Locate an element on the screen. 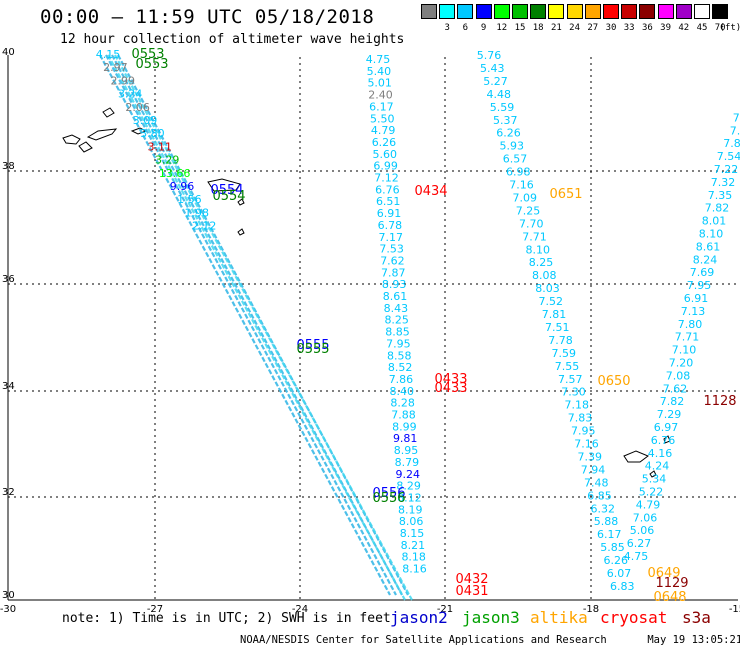  wave-height-value: 7.80 is located at coordinates (690, 324).